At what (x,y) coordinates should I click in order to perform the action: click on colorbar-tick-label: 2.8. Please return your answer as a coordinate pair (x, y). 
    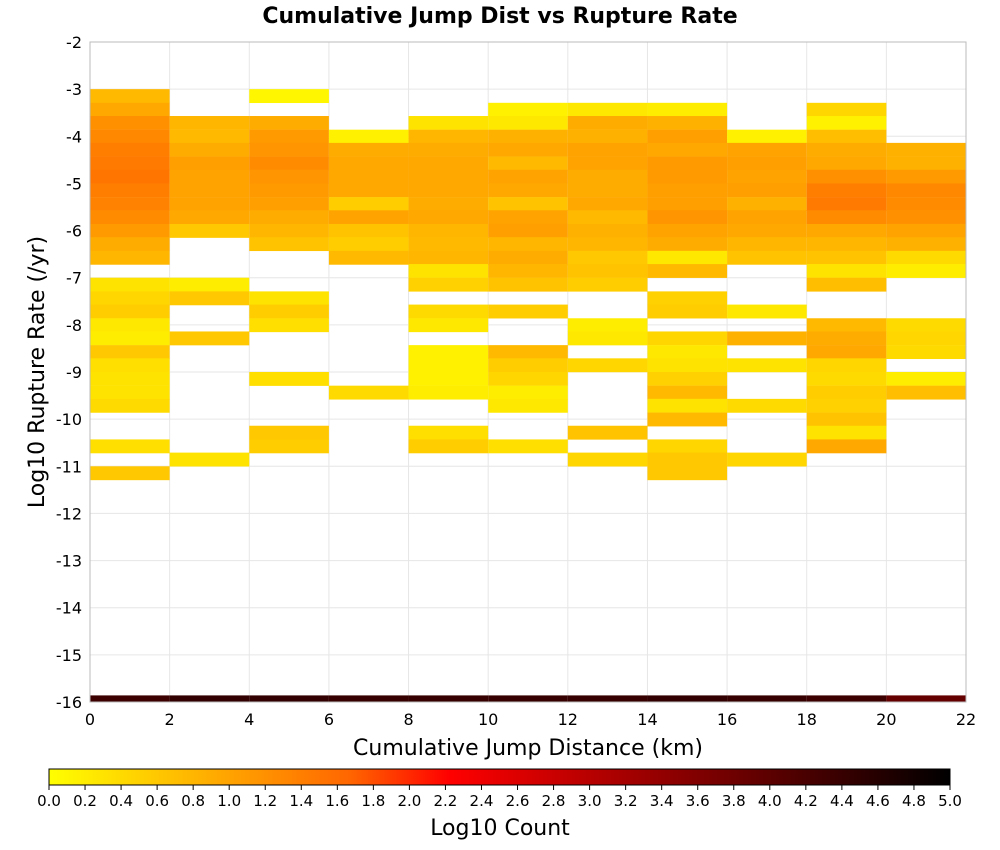
    Looking at the image, I should click on (554, 801).